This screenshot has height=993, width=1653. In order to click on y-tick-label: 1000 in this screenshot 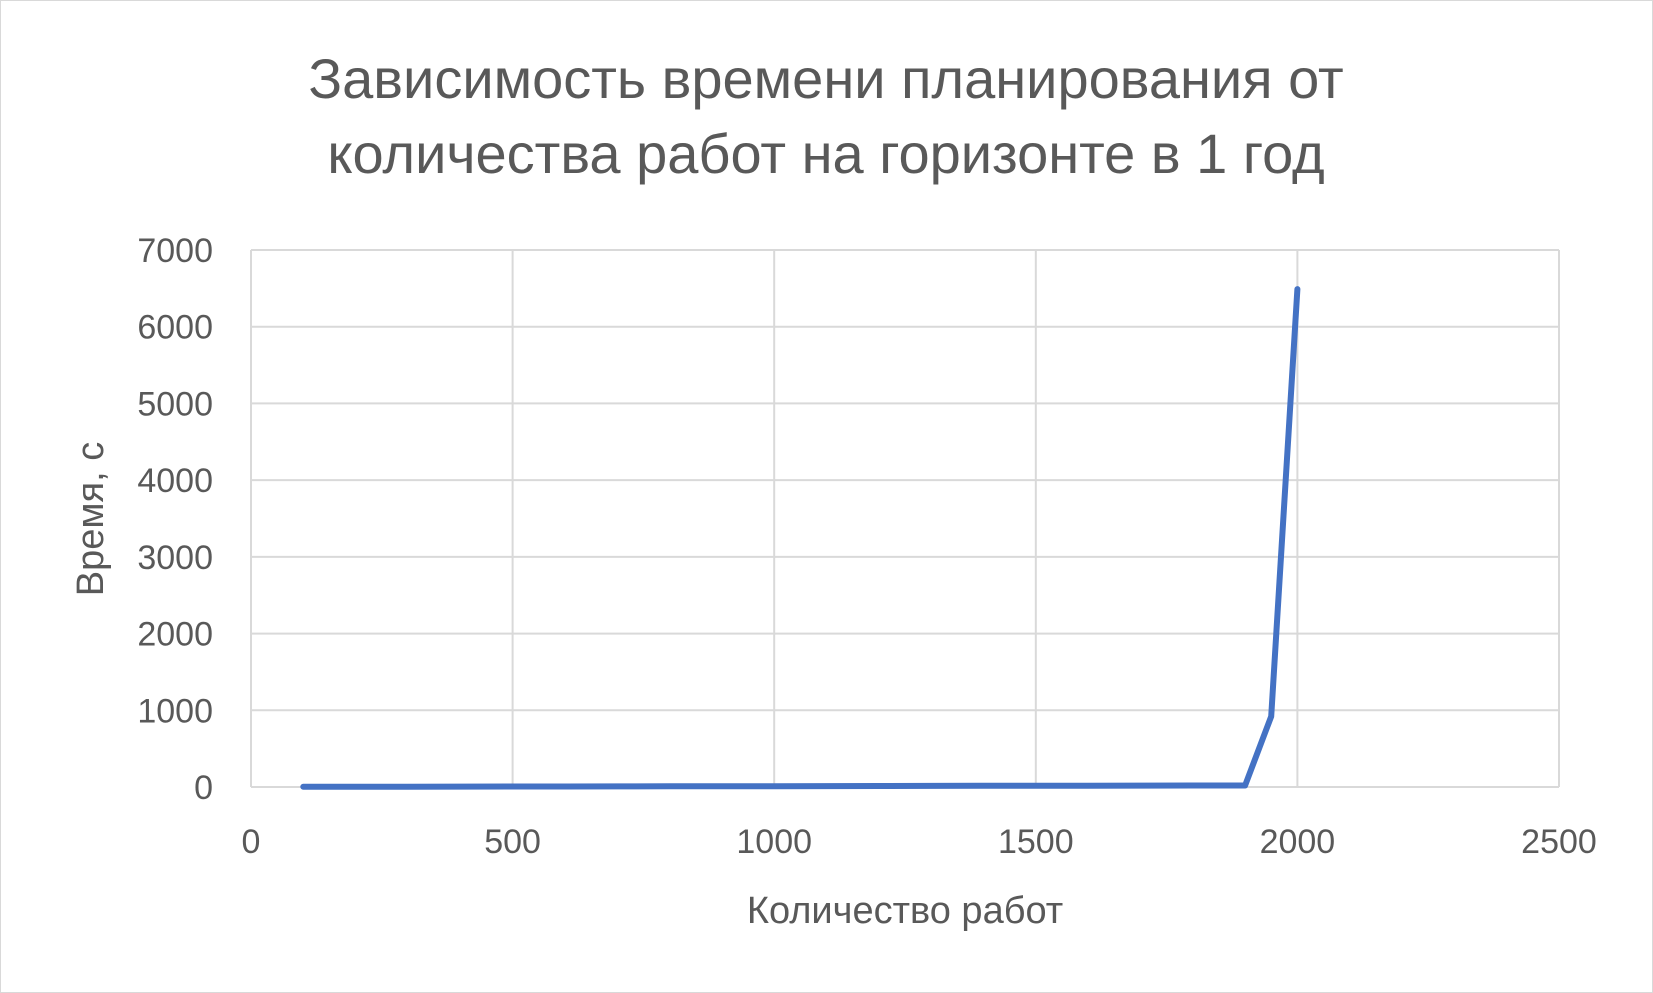, I will do `click(175, 711)`.